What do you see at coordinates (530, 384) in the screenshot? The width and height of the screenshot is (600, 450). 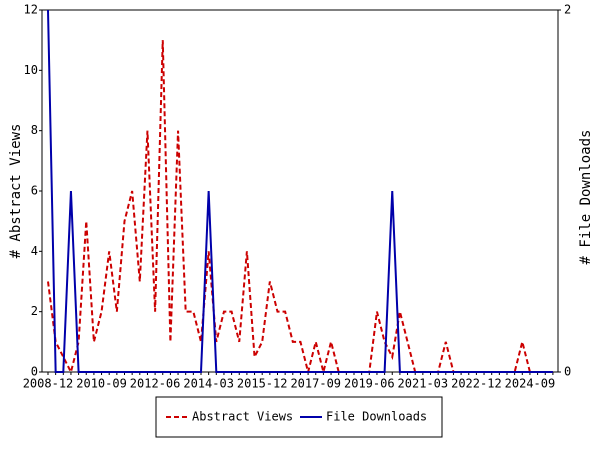 I see `x-tick-label: 2024-09` at bounding box center [530, 384].